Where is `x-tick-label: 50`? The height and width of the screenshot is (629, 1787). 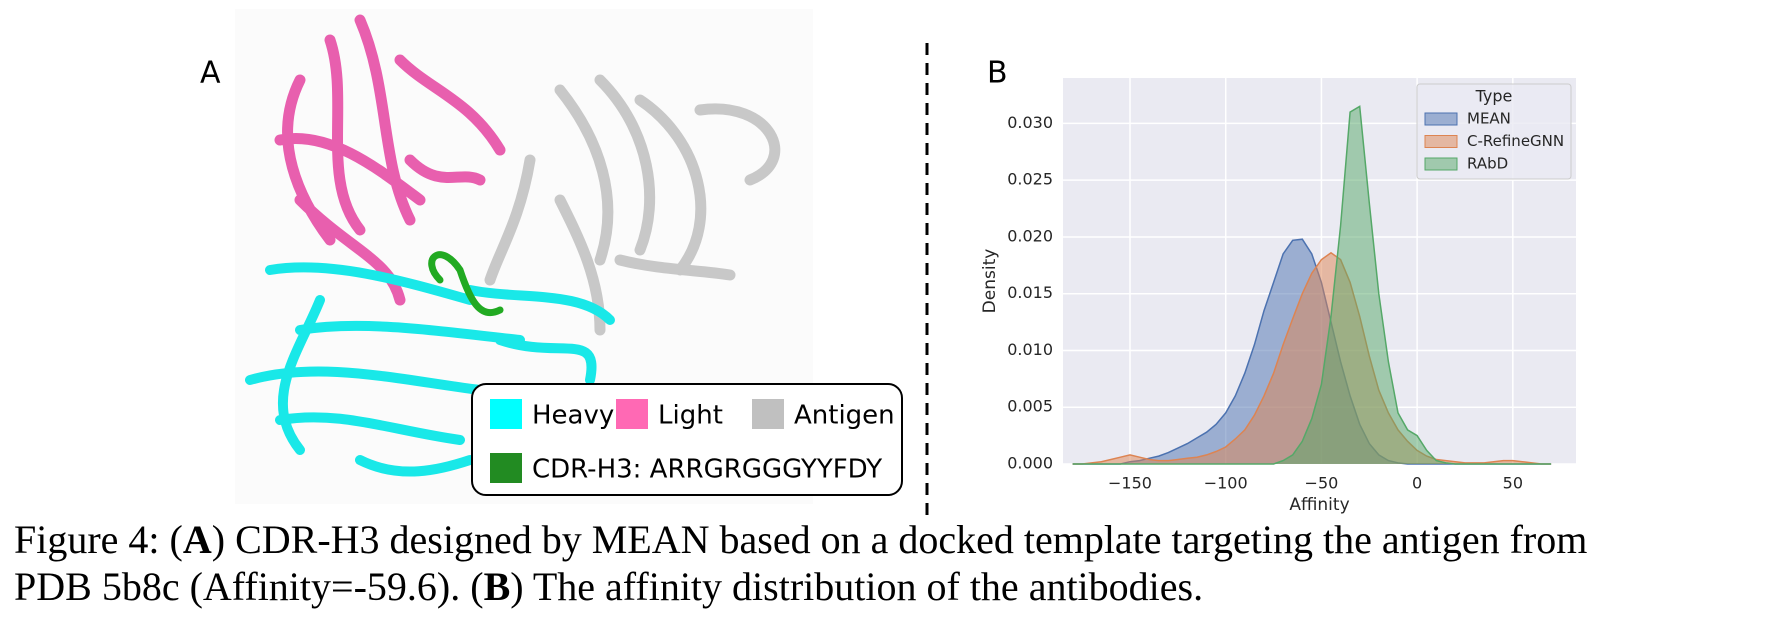 x-tick-label: 50 is located at coordinates (1513, 483).